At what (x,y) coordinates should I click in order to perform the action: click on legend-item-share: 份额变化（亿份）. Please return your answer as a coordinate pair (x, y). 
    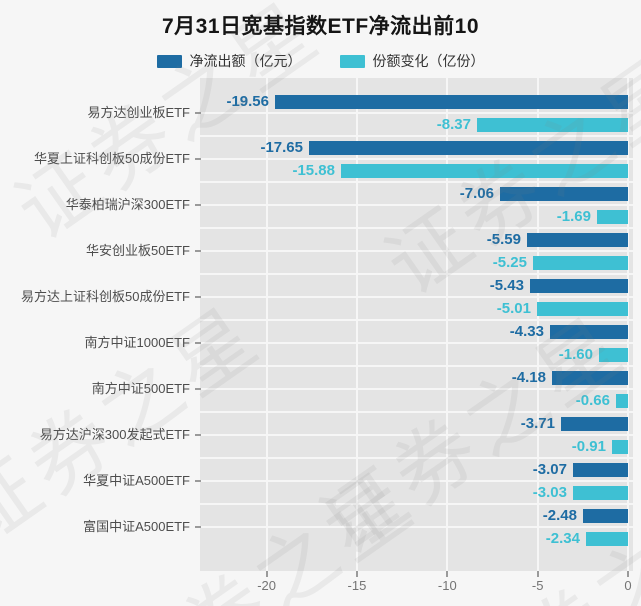
    Looking at the image, I should click on (412, 61).